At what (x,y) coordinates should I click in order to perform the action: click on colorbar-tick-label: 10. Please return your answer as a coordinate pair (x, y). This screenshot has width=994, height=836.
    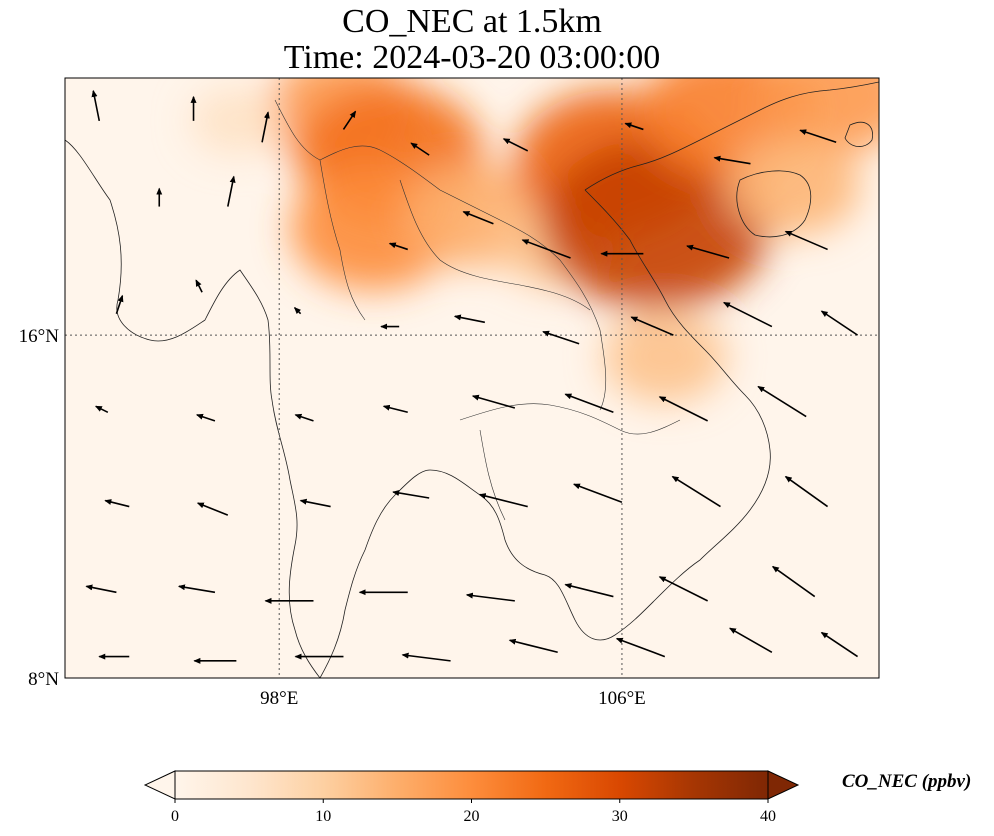
    Looking at the image, I should click on (323, 816).